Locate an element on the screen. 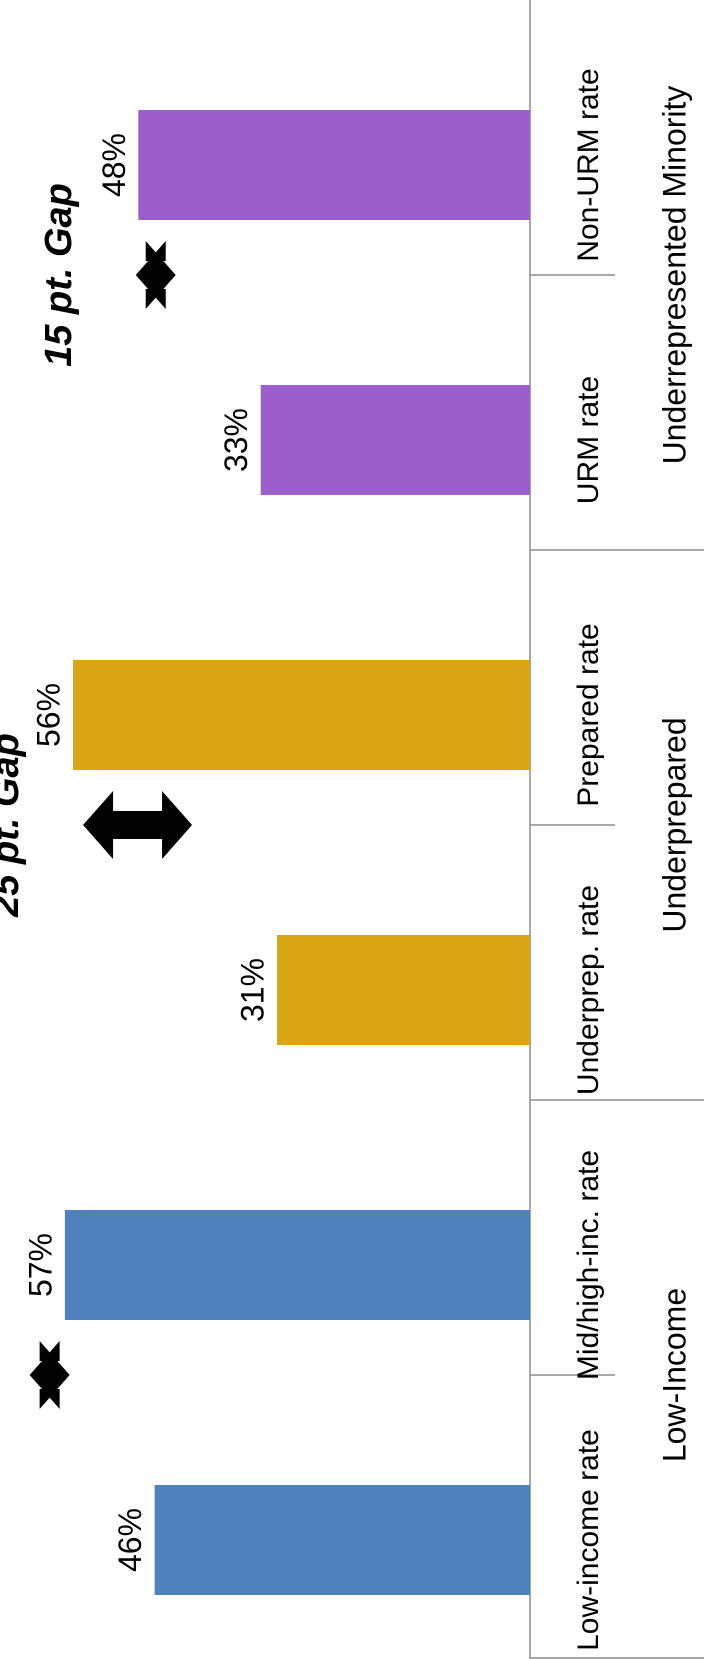 This screenshot has height=1659, width=704. category-label: URM rate is located at coordinates (588, 440).